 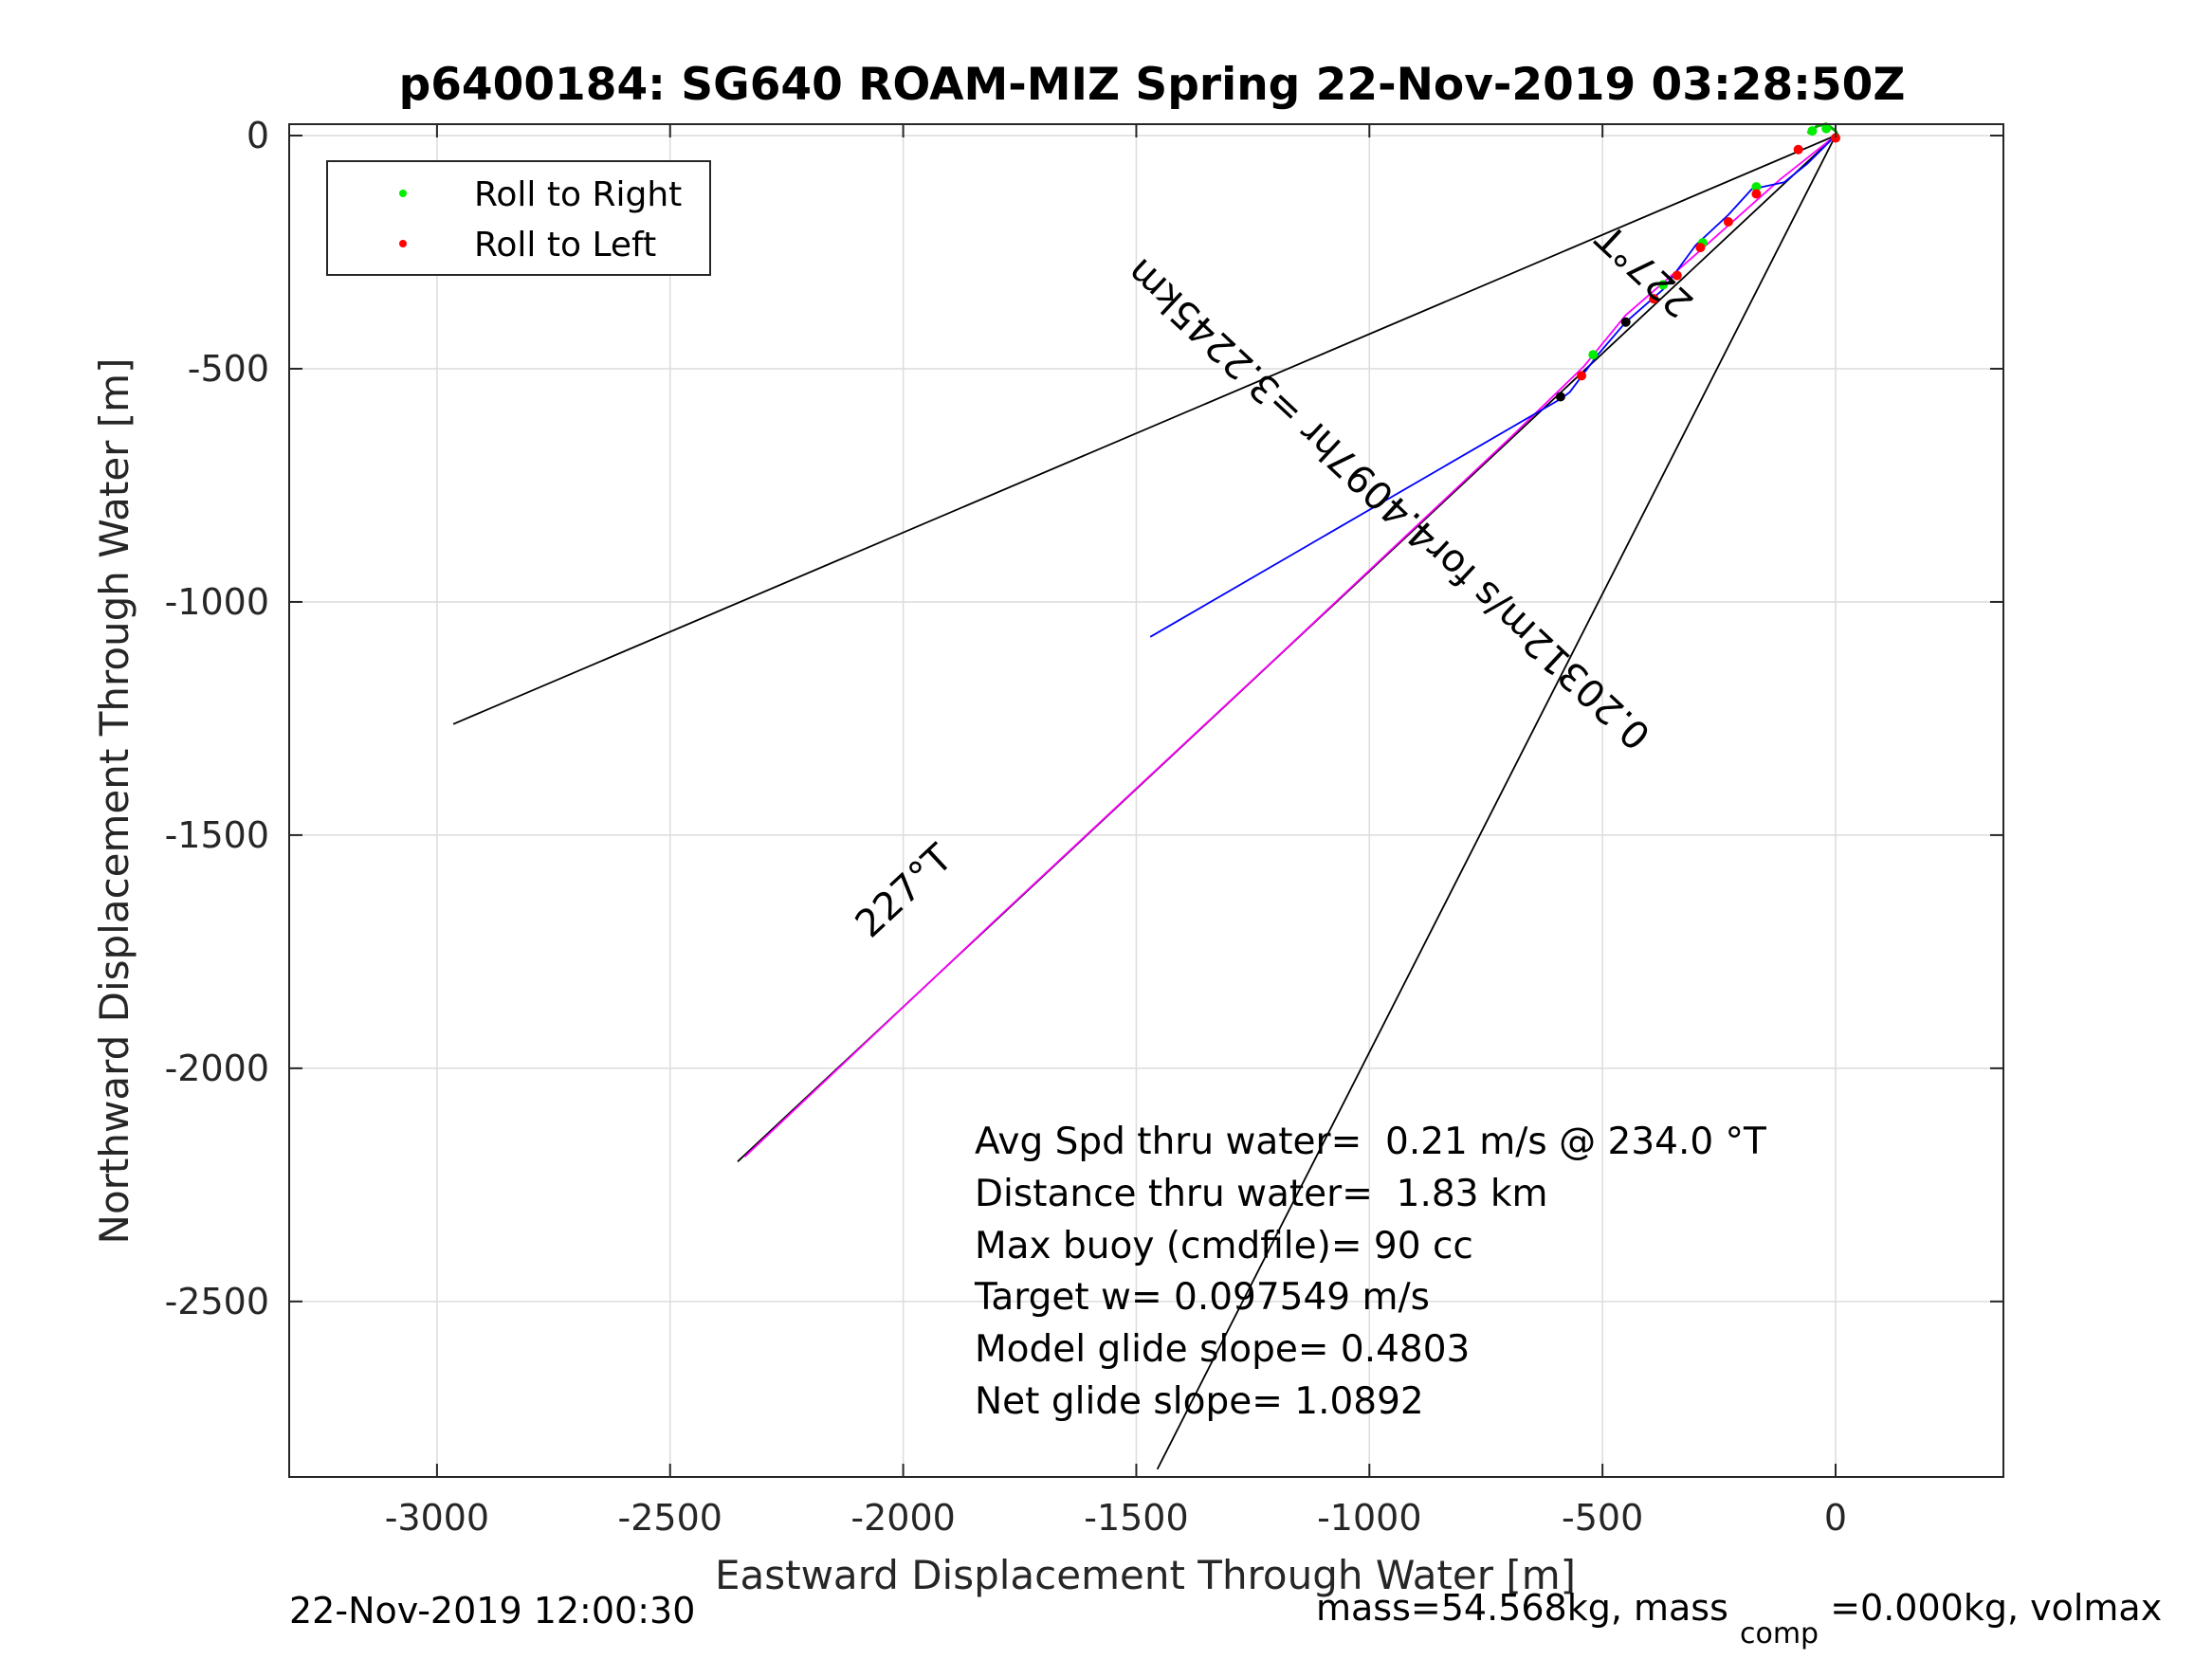 What do you see at coordinates (403, 243) in the screenshot?
I see `legend-marker-roll-left` at bounding box center [403, 243].